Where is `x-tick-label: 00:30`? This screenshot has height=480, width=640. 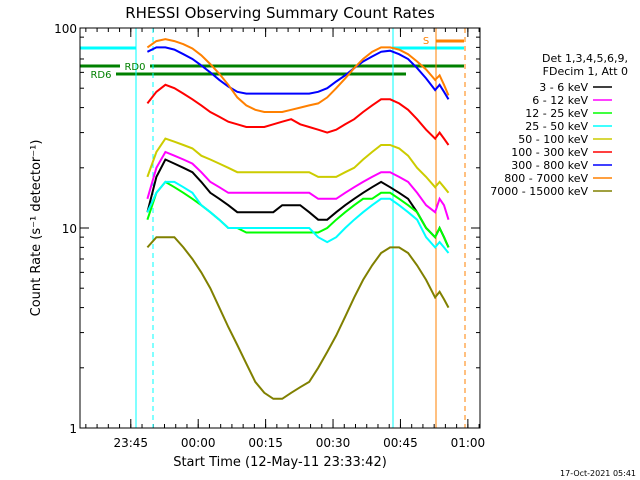 x-tick-label: 00:30 is located at coordinates (333, 443).